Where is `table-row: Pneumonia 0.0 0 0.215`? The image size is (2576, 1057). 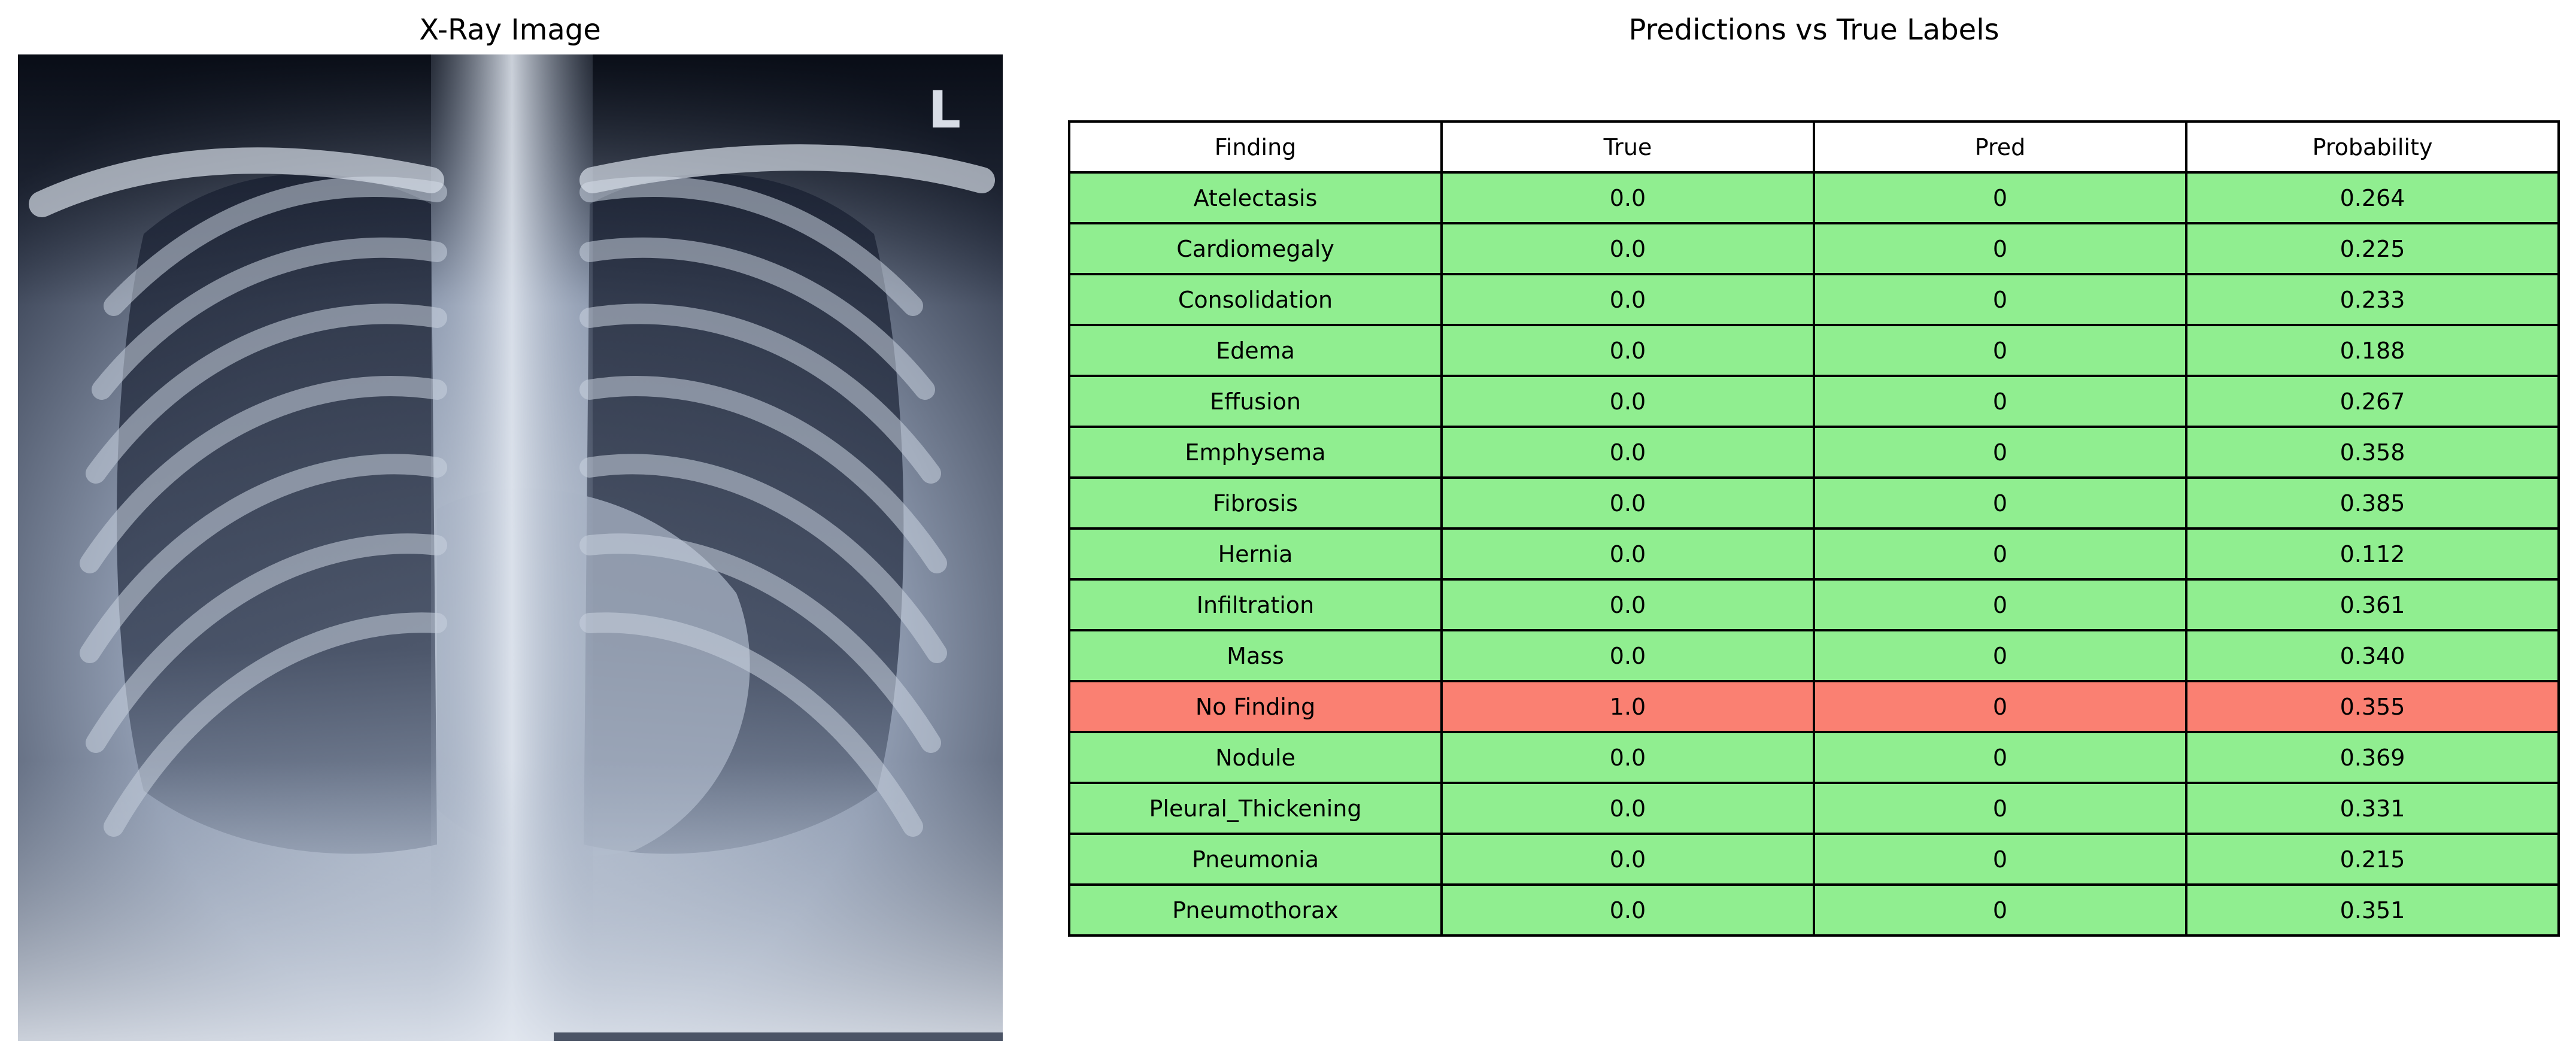 table-row: Pneumonia 0.0 0 0.215 is located at coordinates (1814, 859).